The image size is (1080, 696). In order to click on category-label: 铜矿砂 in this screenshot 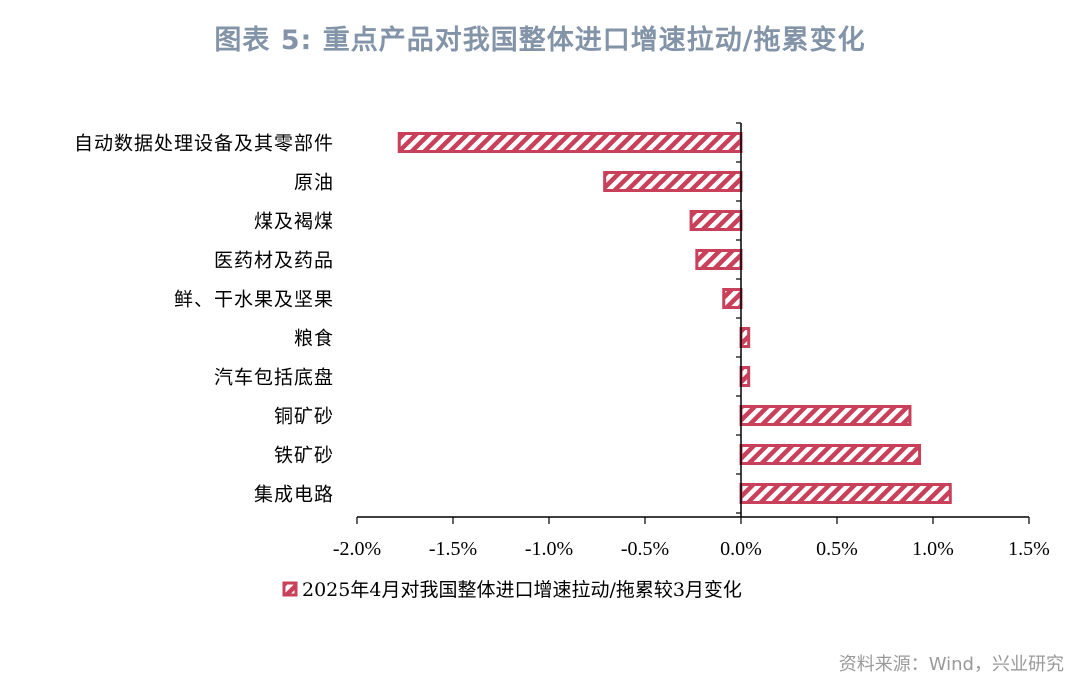, I will do `click(304, 417)`.